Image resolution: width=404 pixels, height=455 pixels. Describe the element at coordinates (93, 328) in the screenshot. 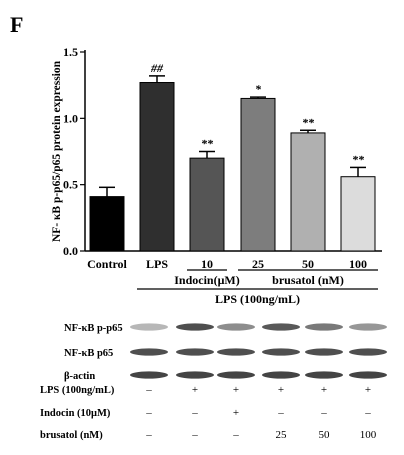

I see `blot-row-label: NF-κB p-p65` at that location.